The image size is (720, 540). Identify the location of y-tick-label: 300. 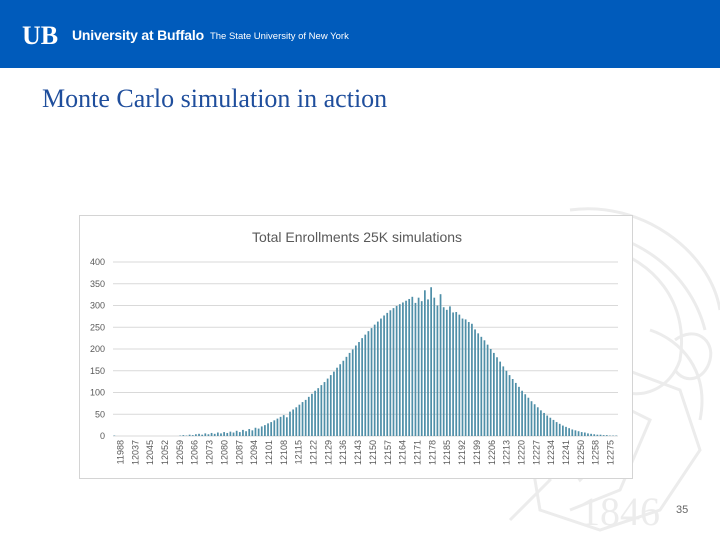
(97, 306).